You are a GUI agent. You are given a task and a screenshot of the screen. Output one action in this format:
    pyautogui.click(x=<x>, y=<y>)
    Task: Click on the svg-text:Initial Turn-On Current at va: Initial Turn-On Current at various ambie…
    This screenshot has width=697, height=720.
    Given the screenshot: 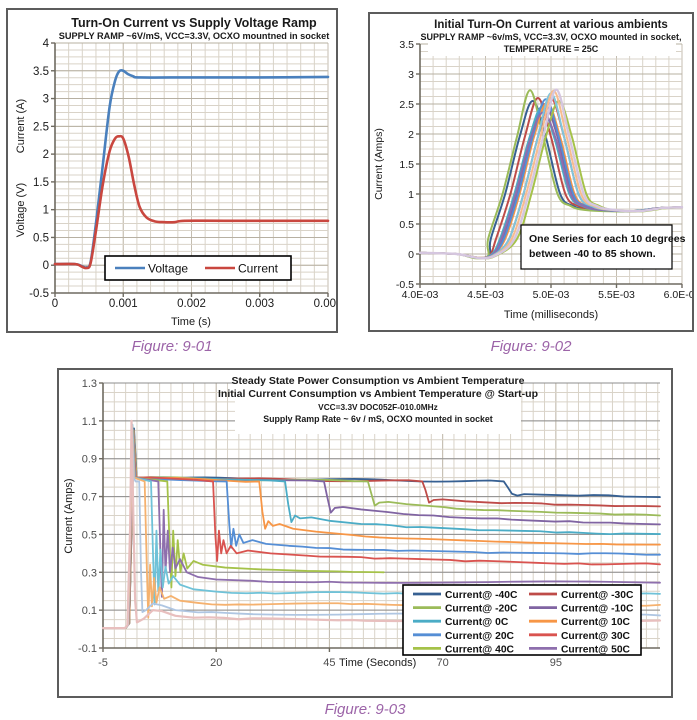 What is the action you would take?
    pyautogui.click(x=551, y=25)
    